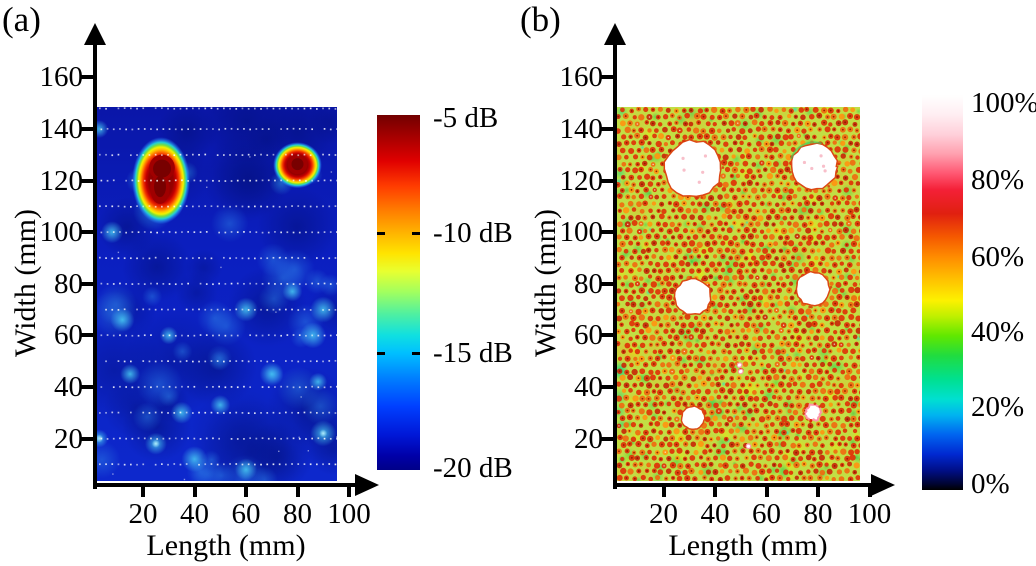 Image resolution: width=1036 pixels, height=566 pixels. I want to click on colorbar-label-0: -5 dB, so click(466, 117).